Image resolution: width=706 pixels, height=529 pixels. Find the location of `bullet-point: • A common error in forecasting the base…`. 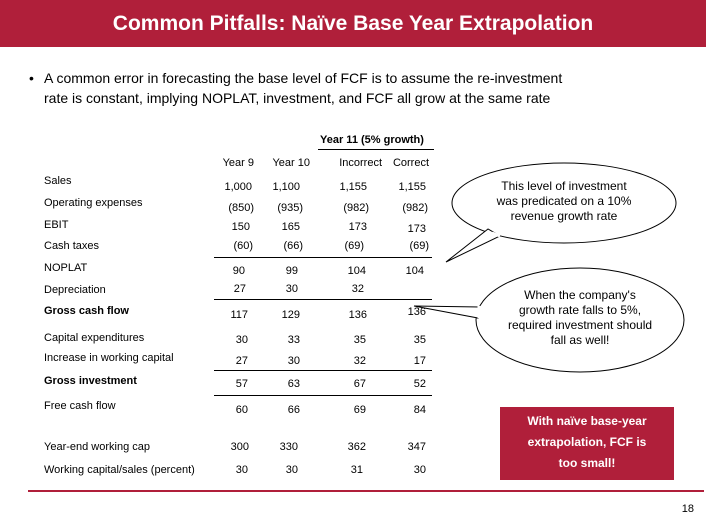

bullet-point: • A common error in forecasting the base… is located at coordinates (356, 88).